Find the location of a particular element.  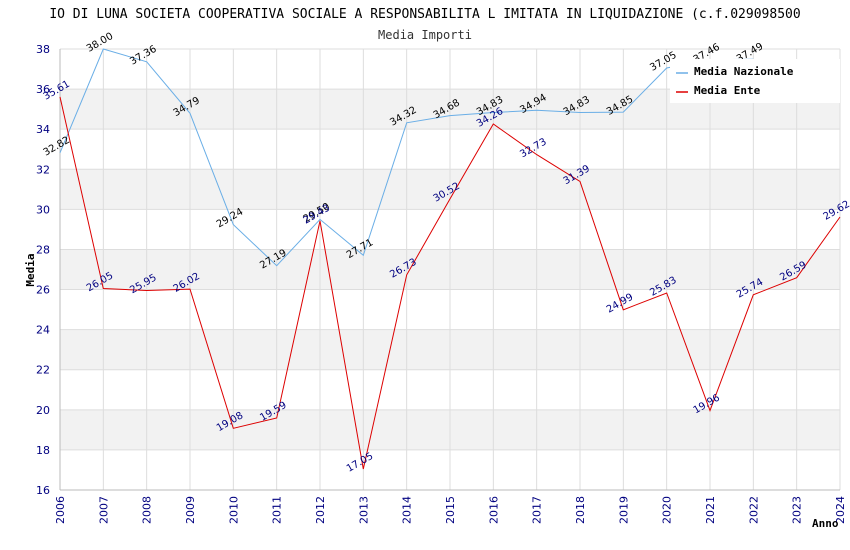

legend-box is located at coordinates (755, 81).